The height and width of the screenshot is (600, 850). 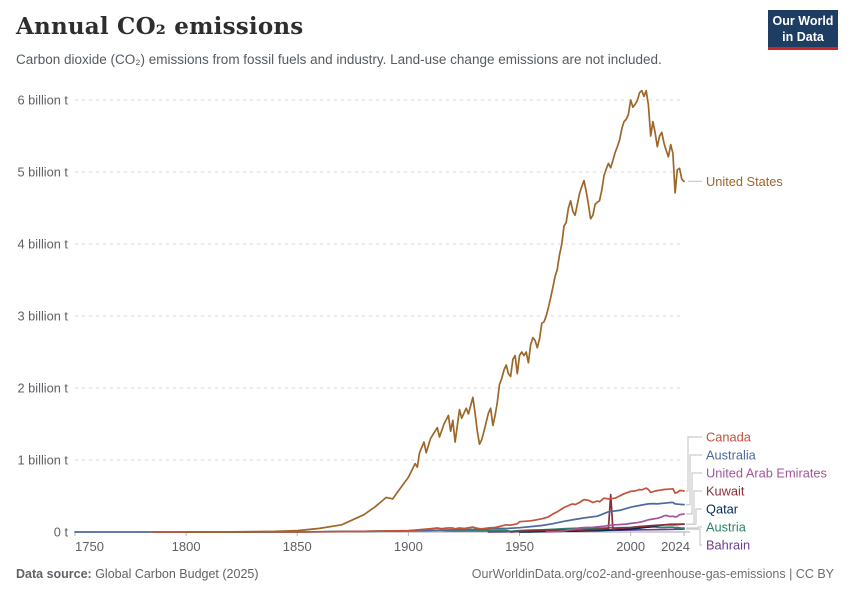 I want to click on owid-logo-line2: in Data, so click(x=803, y=37).